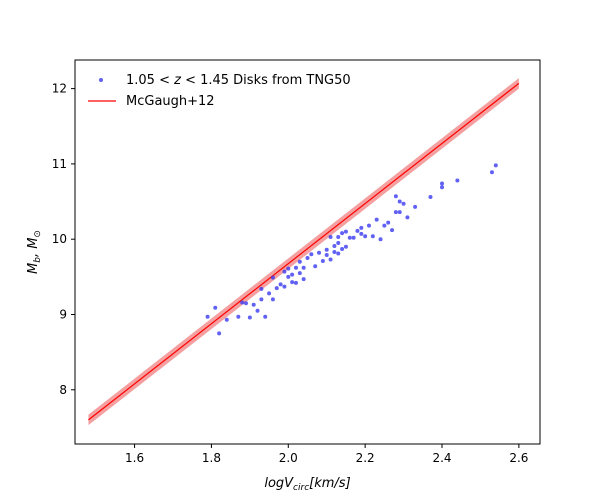 The image size is (600, 500). I want to click on x-tick-label: 2.2, so click(365, 458).